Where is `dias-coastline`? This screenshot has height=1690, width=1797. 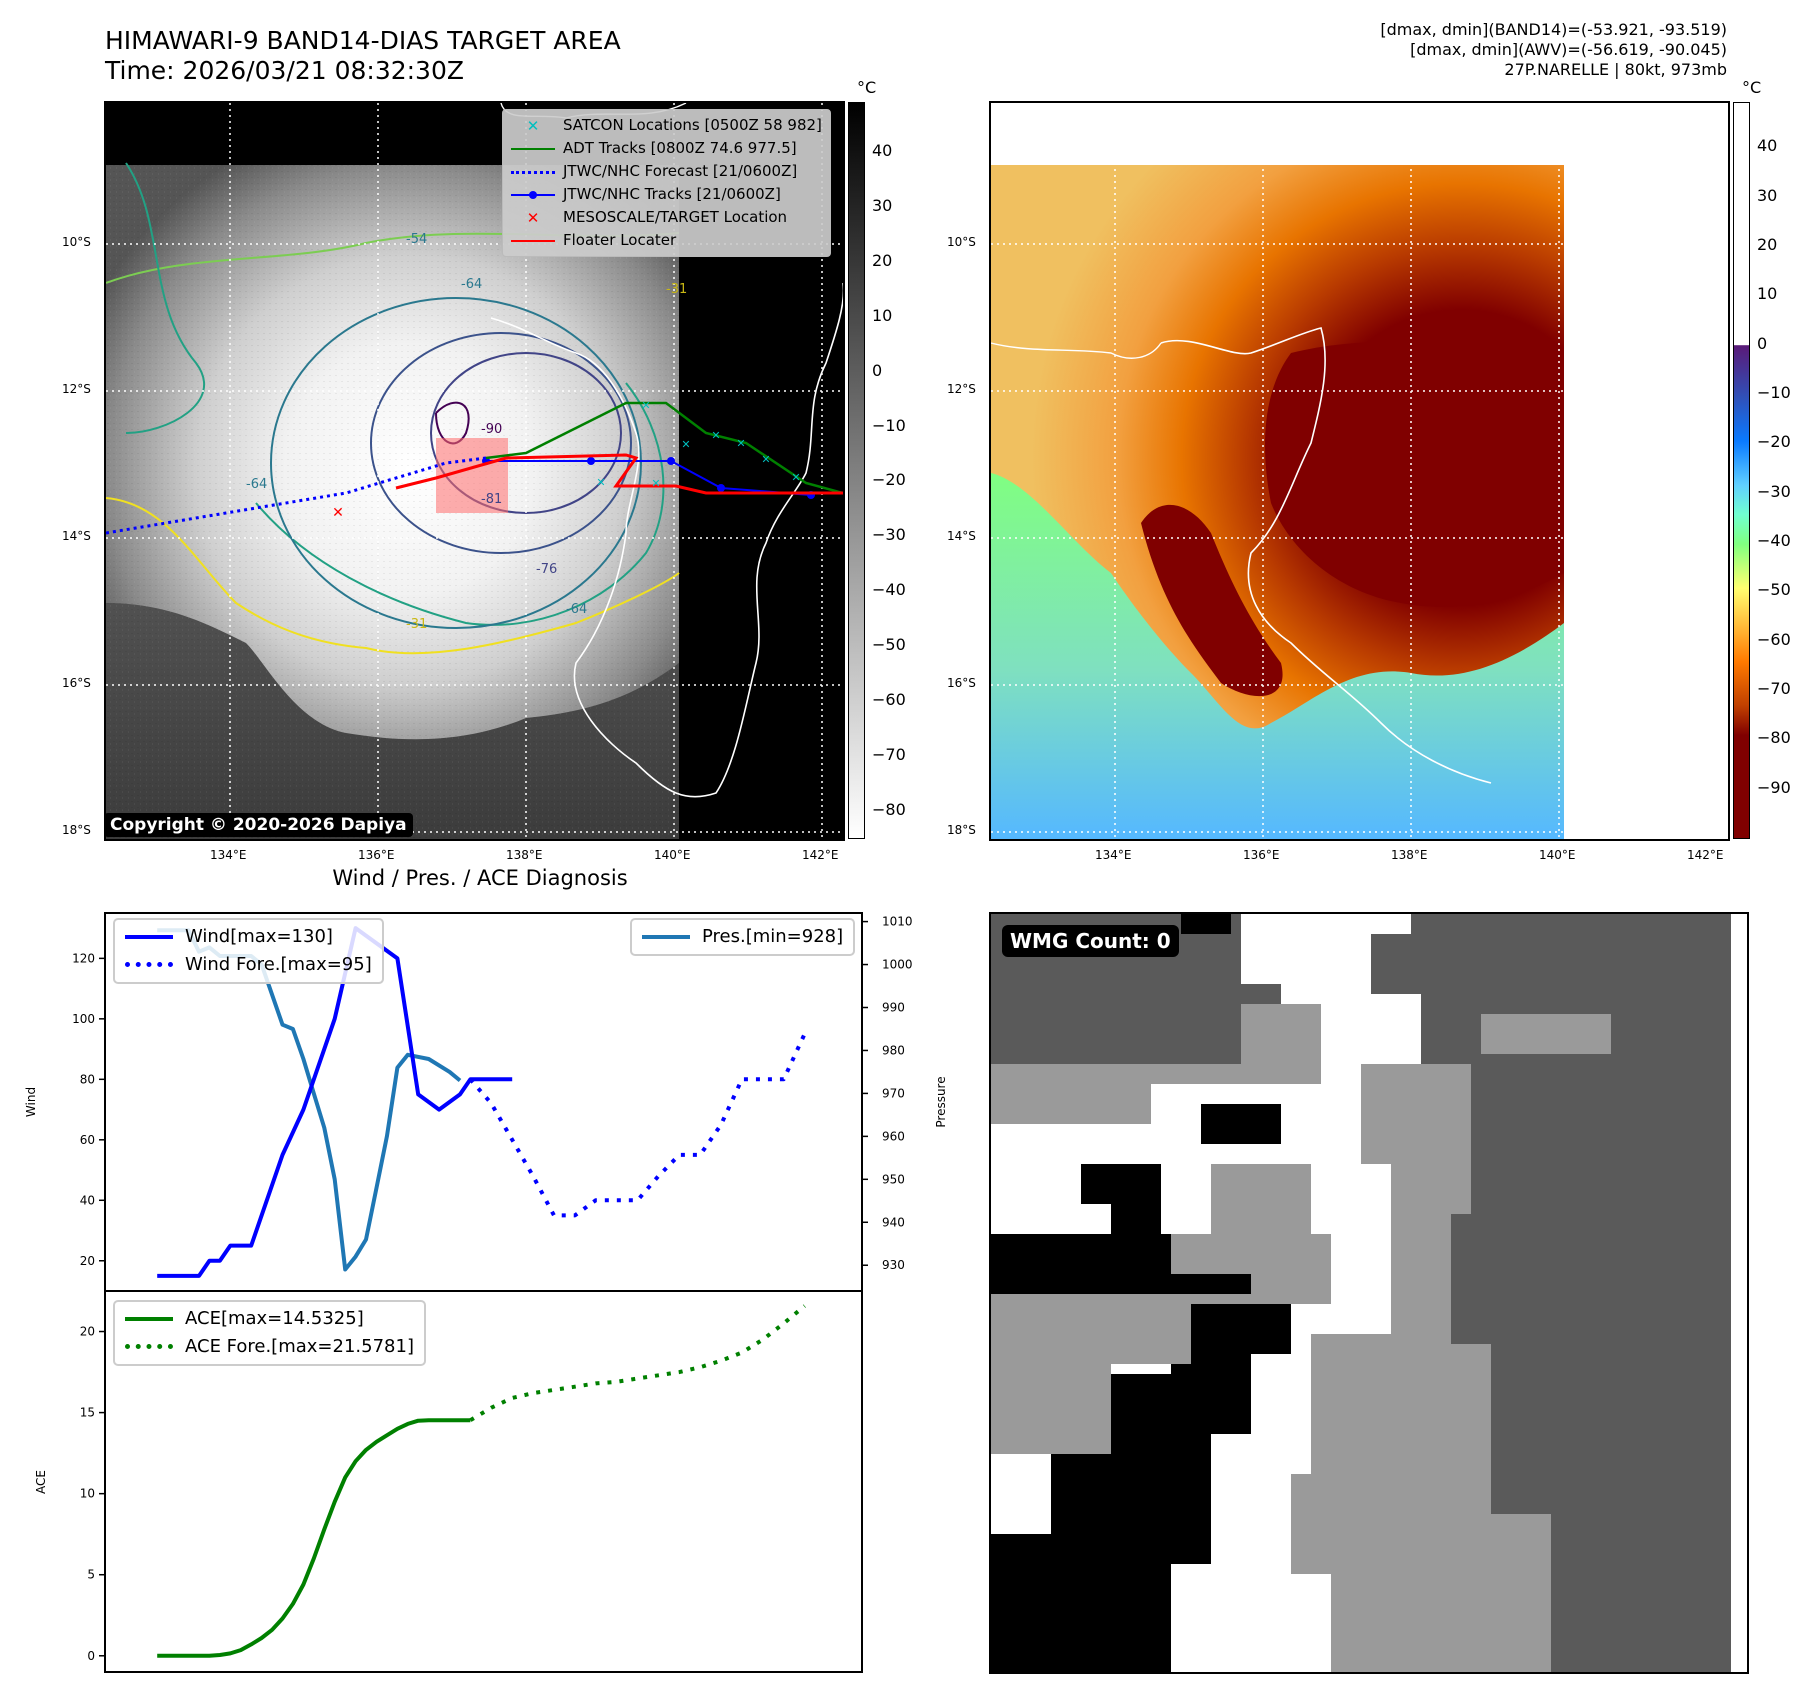
dias-coastline is located at coordinates (1326, 555).